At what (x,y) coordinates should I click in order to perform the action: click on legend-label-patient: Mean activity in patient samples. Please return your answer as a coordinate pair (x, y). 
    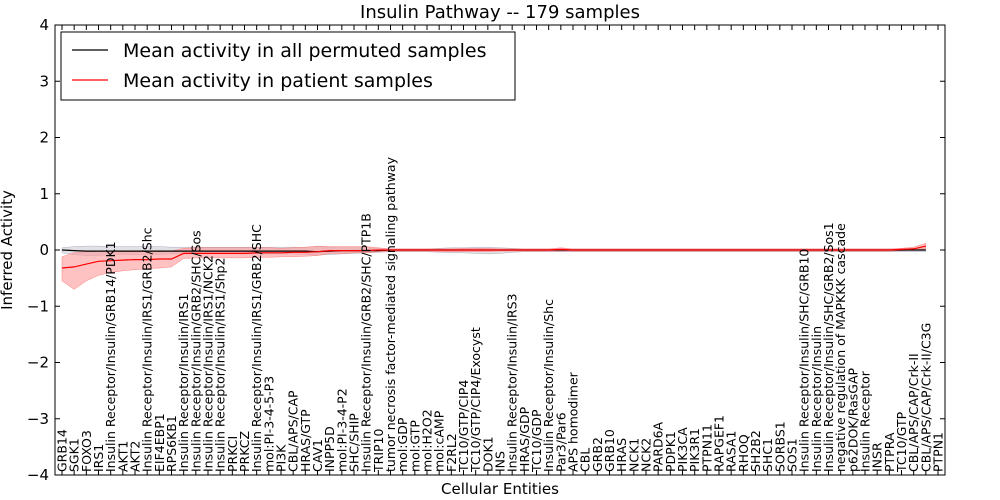
    Looking at the image, I should click on (278, 81).